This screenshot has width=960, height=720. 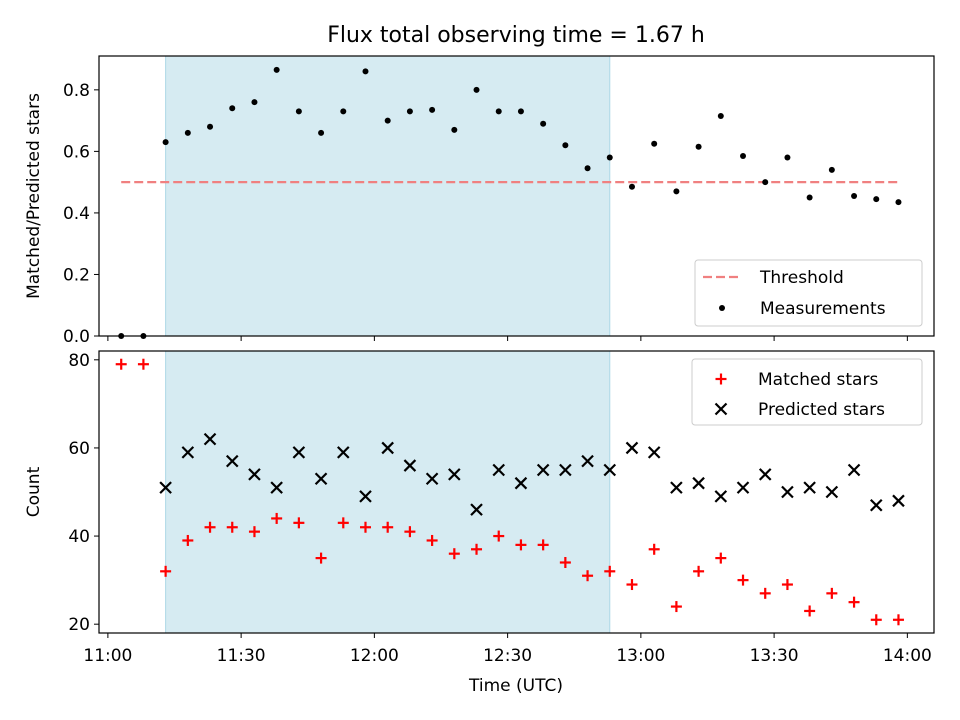 I want to click on y-tick-label: 0.4, so click(x=76, y=214).